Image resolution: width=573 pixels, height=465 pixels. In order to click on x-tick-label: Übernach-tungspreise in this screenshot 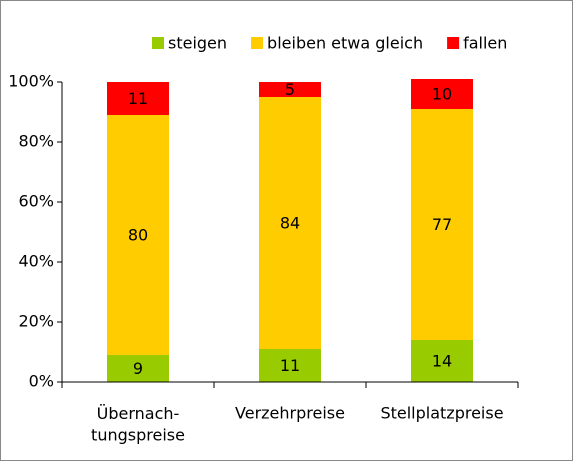, I will do `click(138, 424)`.